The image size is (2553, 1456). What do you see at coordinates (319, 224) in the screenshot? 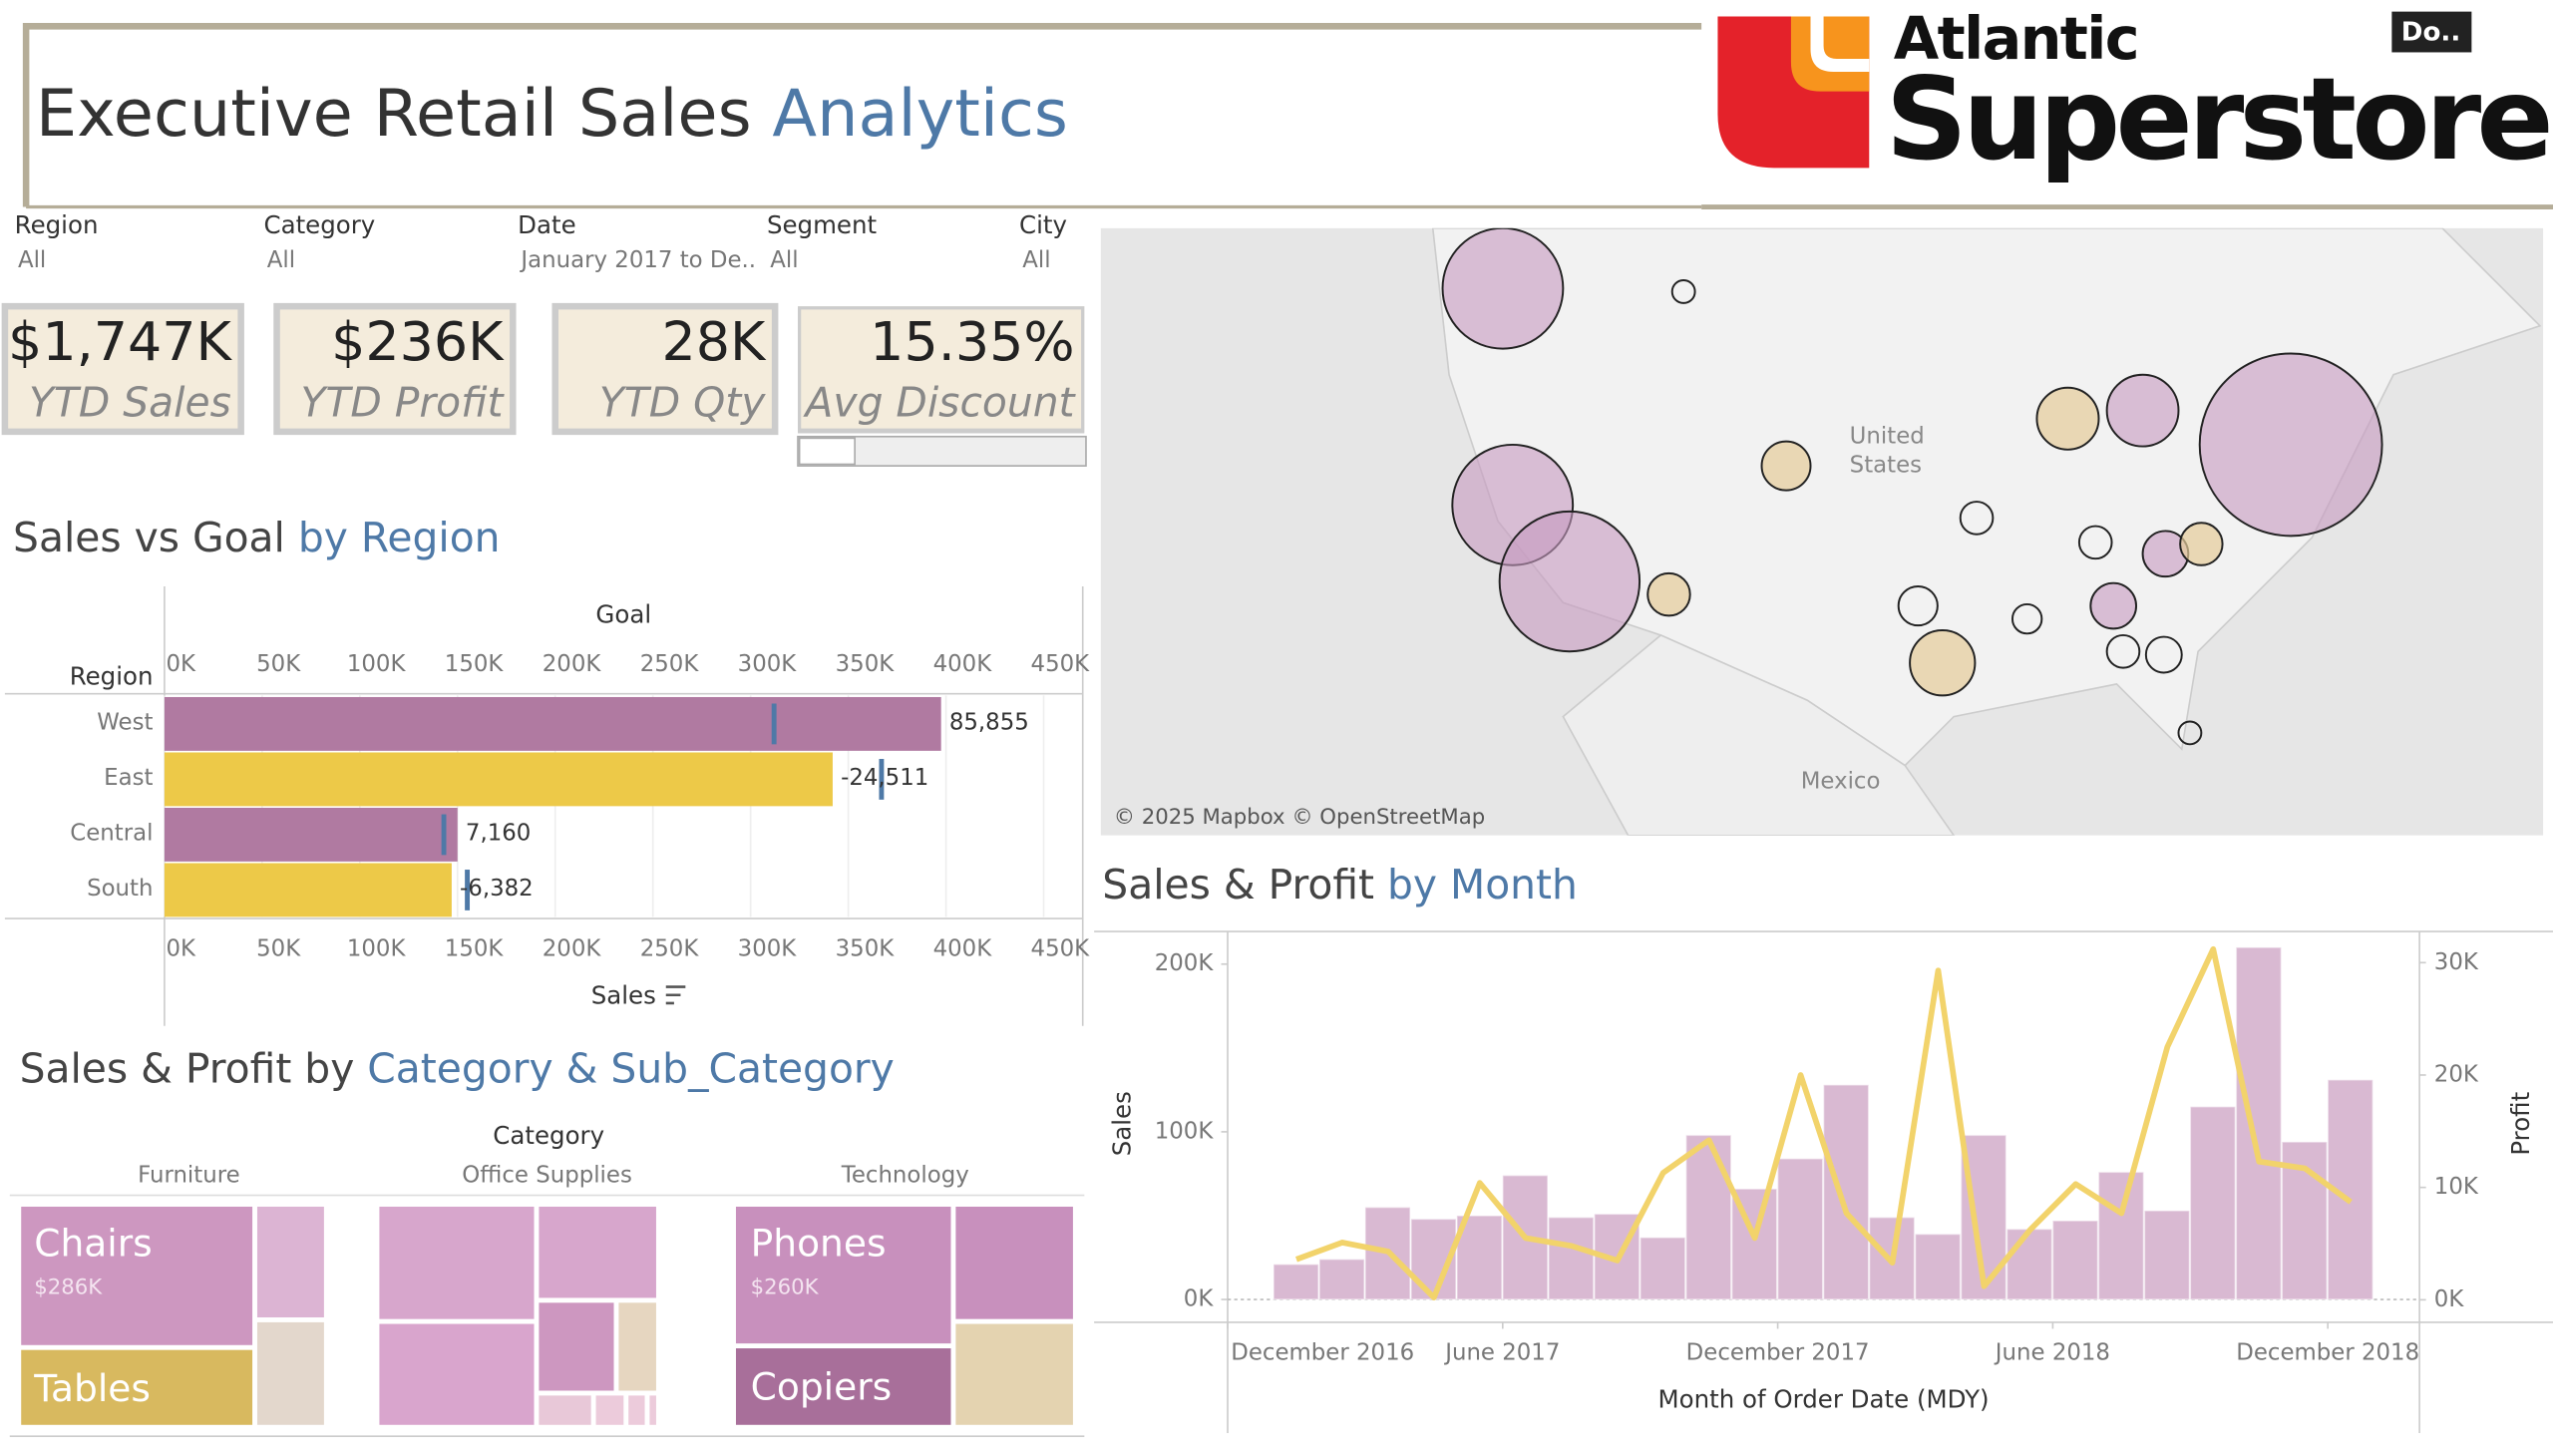
I see `filter-label: Category` at bounding box center [319, 224].